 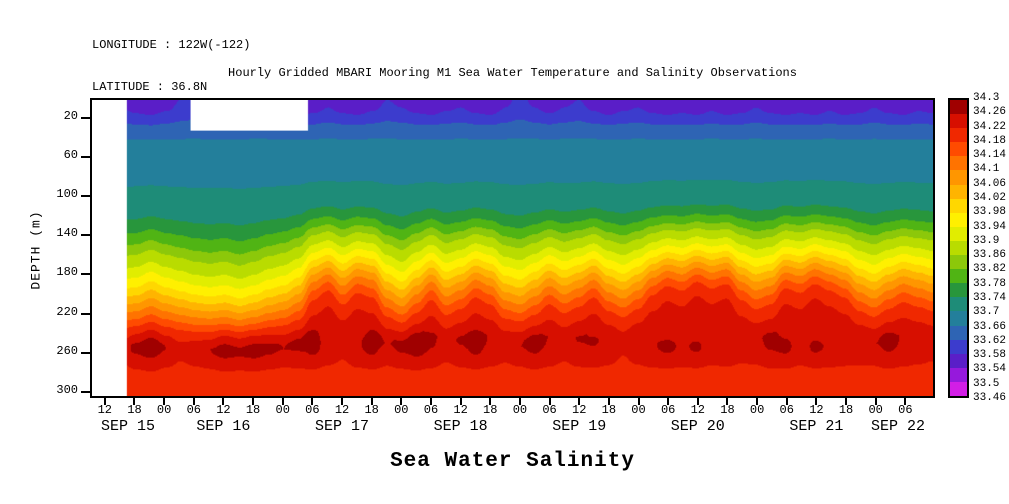 I want to click on colorbar-tick-label: 34.22, so click(x=990, y=126).